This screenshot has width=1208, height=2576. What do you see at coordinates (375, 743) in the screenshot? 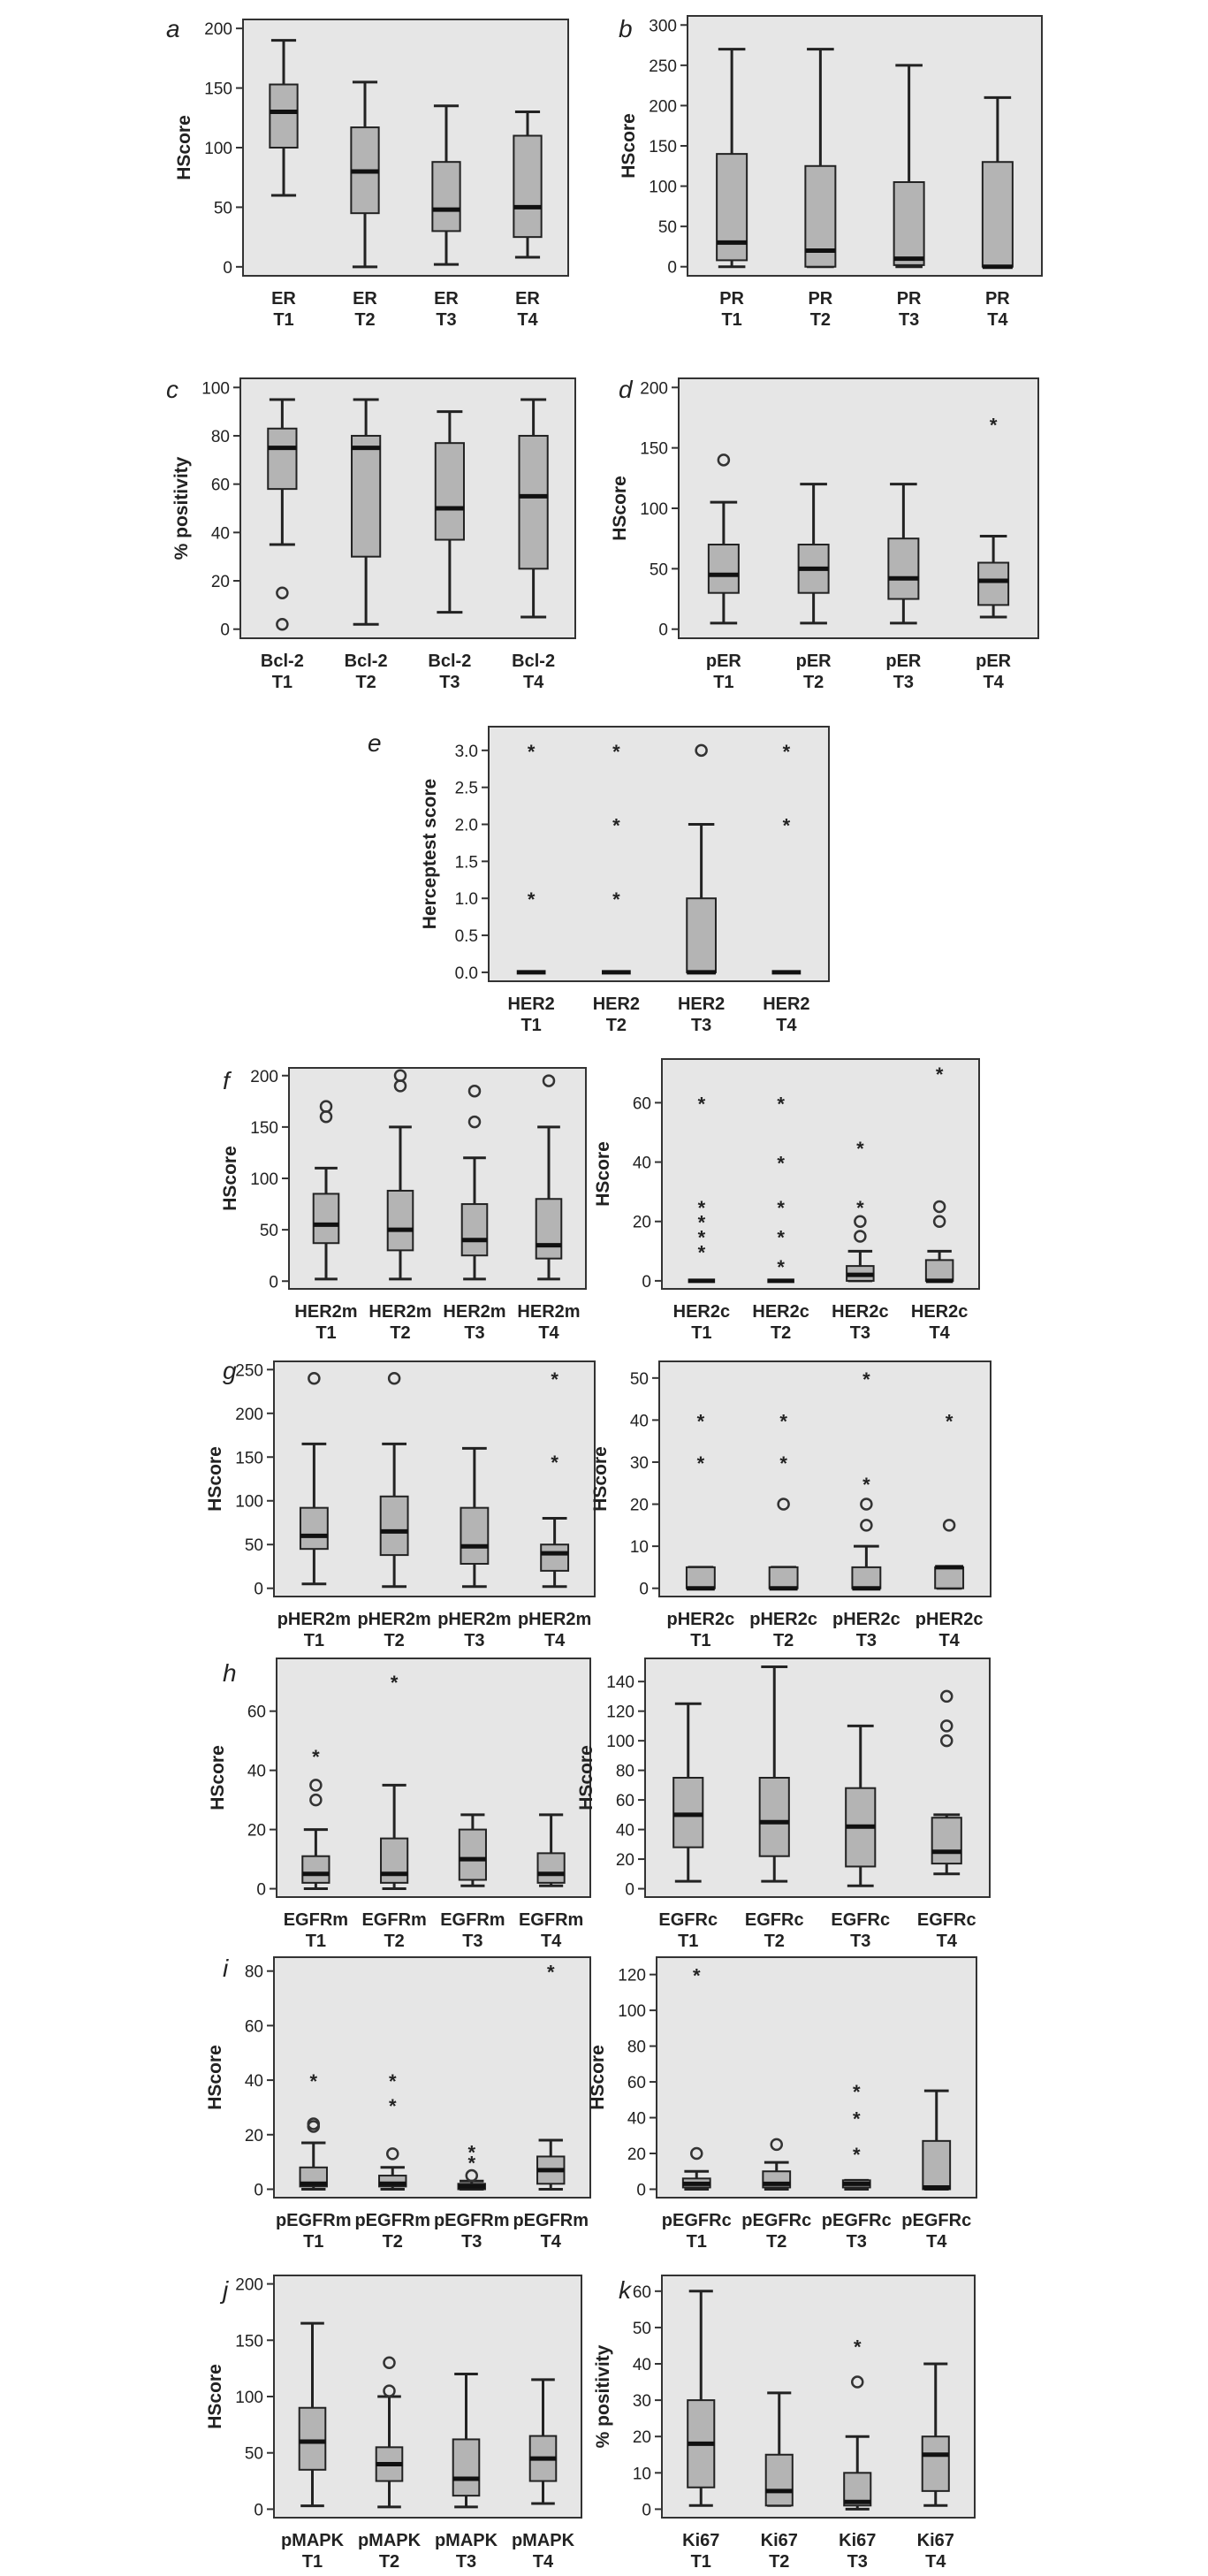
I see `panel-letter-e: e` at bounding box center [375, 743].